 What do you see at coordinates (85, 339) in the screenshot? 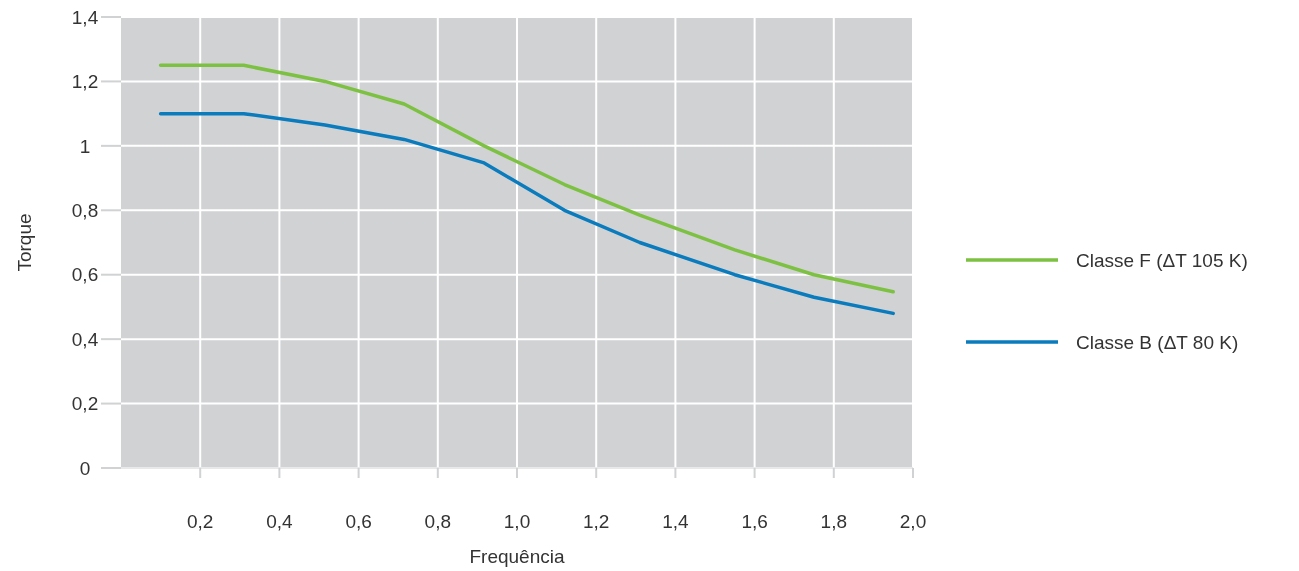
I see `y-tick-label: 0,4` at bounding box center [85, 339].